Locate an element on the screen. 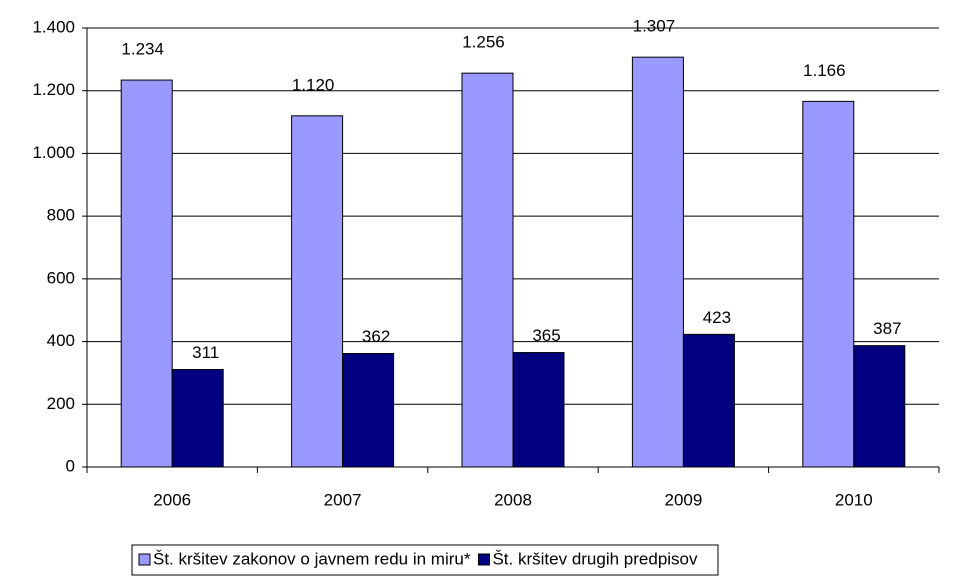 The height and width of the screenshot is (576, 959). x-tick-label: 2008 is located at coordinates (513, 499).